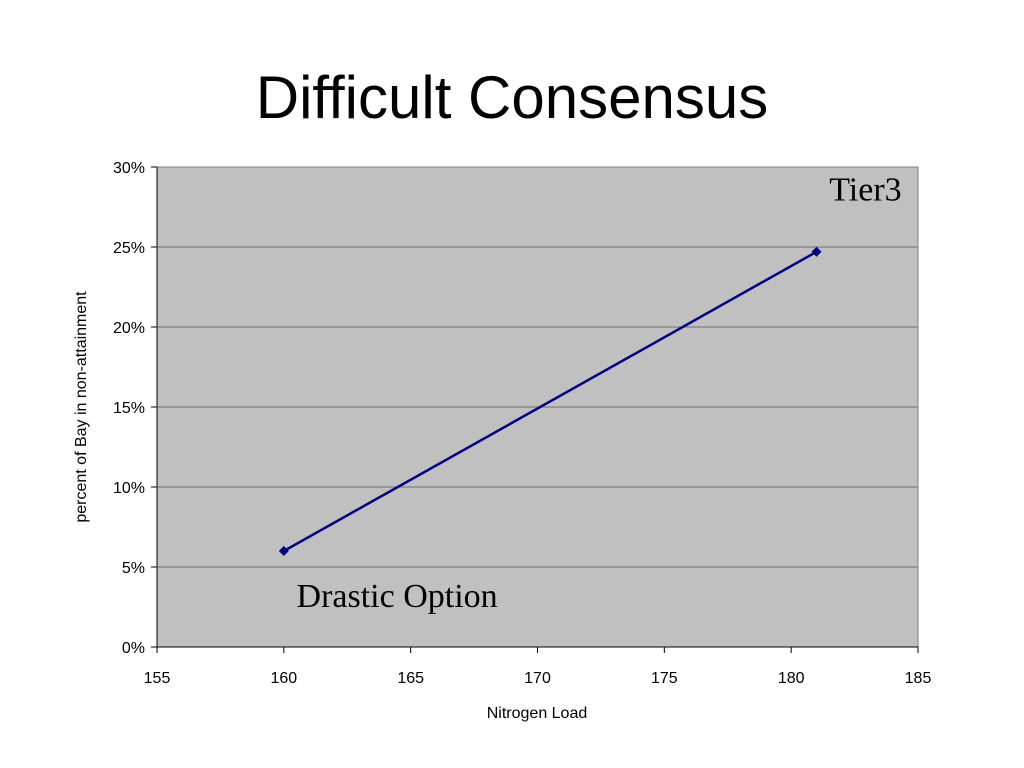  What do you see at coordinates (129, 168) in the screenshot?
I see `y-tick-label: 30%` at bounding box center [129, 168].